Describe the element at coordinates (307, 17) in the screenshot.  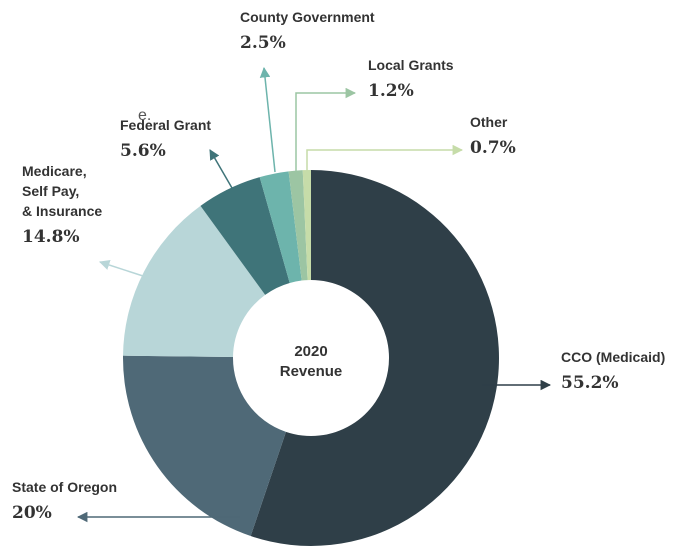
I see `slice-label: County Government` at that location.